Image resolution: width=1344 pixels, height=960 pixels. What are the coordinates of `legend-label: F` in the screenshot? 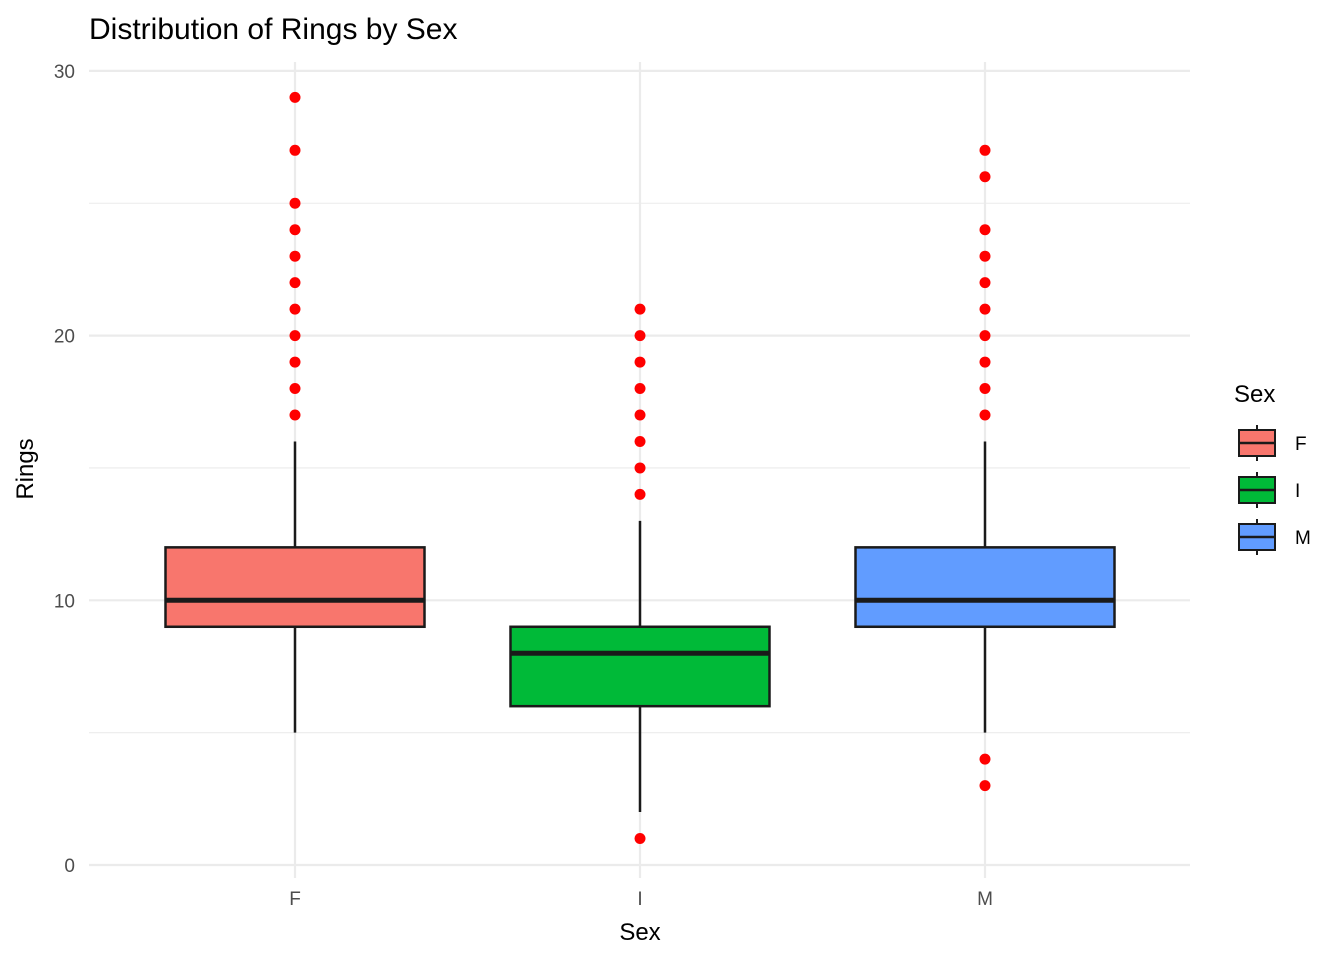 It's located at (1301, 444).